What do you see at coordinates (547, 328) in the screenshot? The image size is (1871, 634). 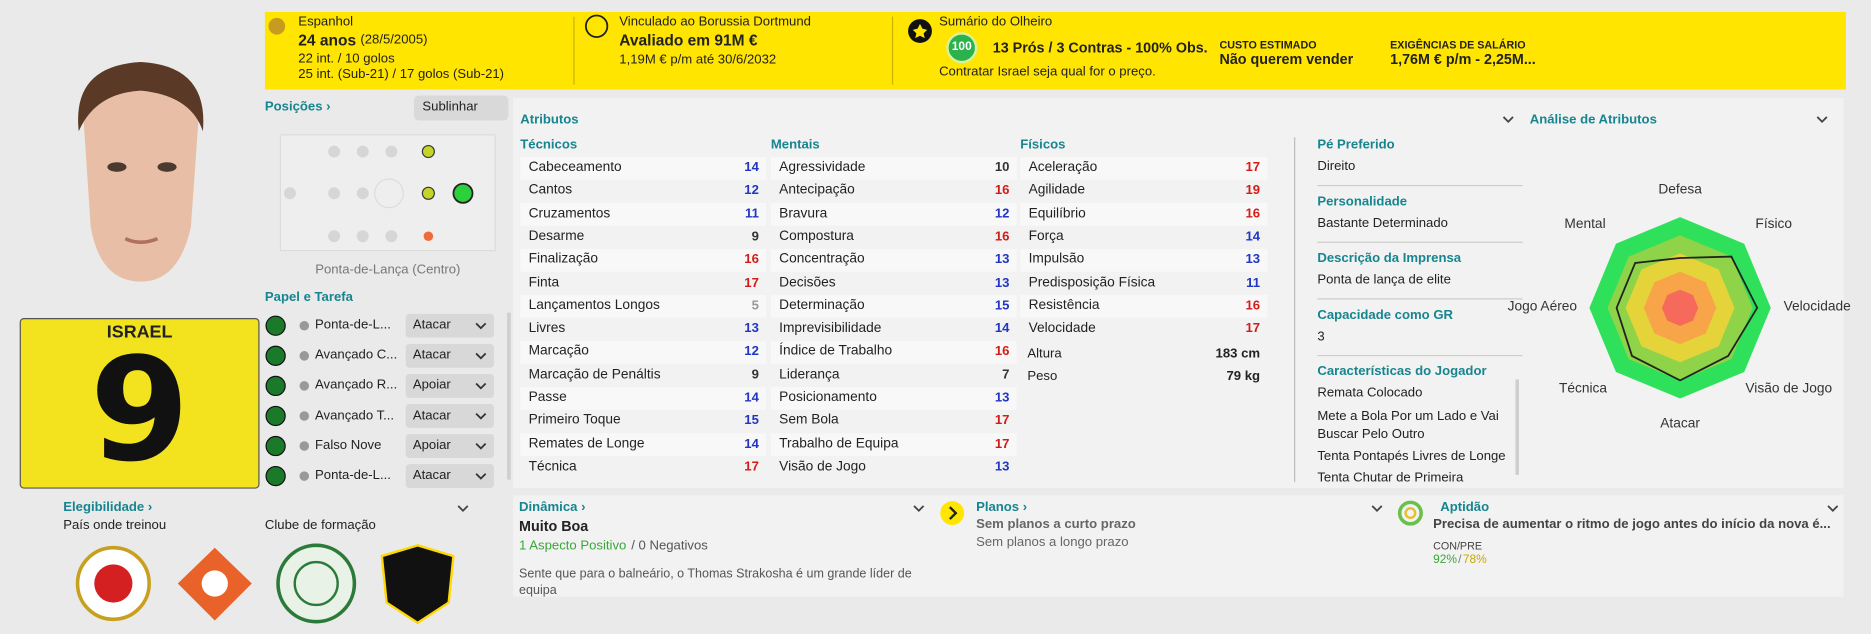 I see `attribute-name: Livres` at bounding box center [547, 328].